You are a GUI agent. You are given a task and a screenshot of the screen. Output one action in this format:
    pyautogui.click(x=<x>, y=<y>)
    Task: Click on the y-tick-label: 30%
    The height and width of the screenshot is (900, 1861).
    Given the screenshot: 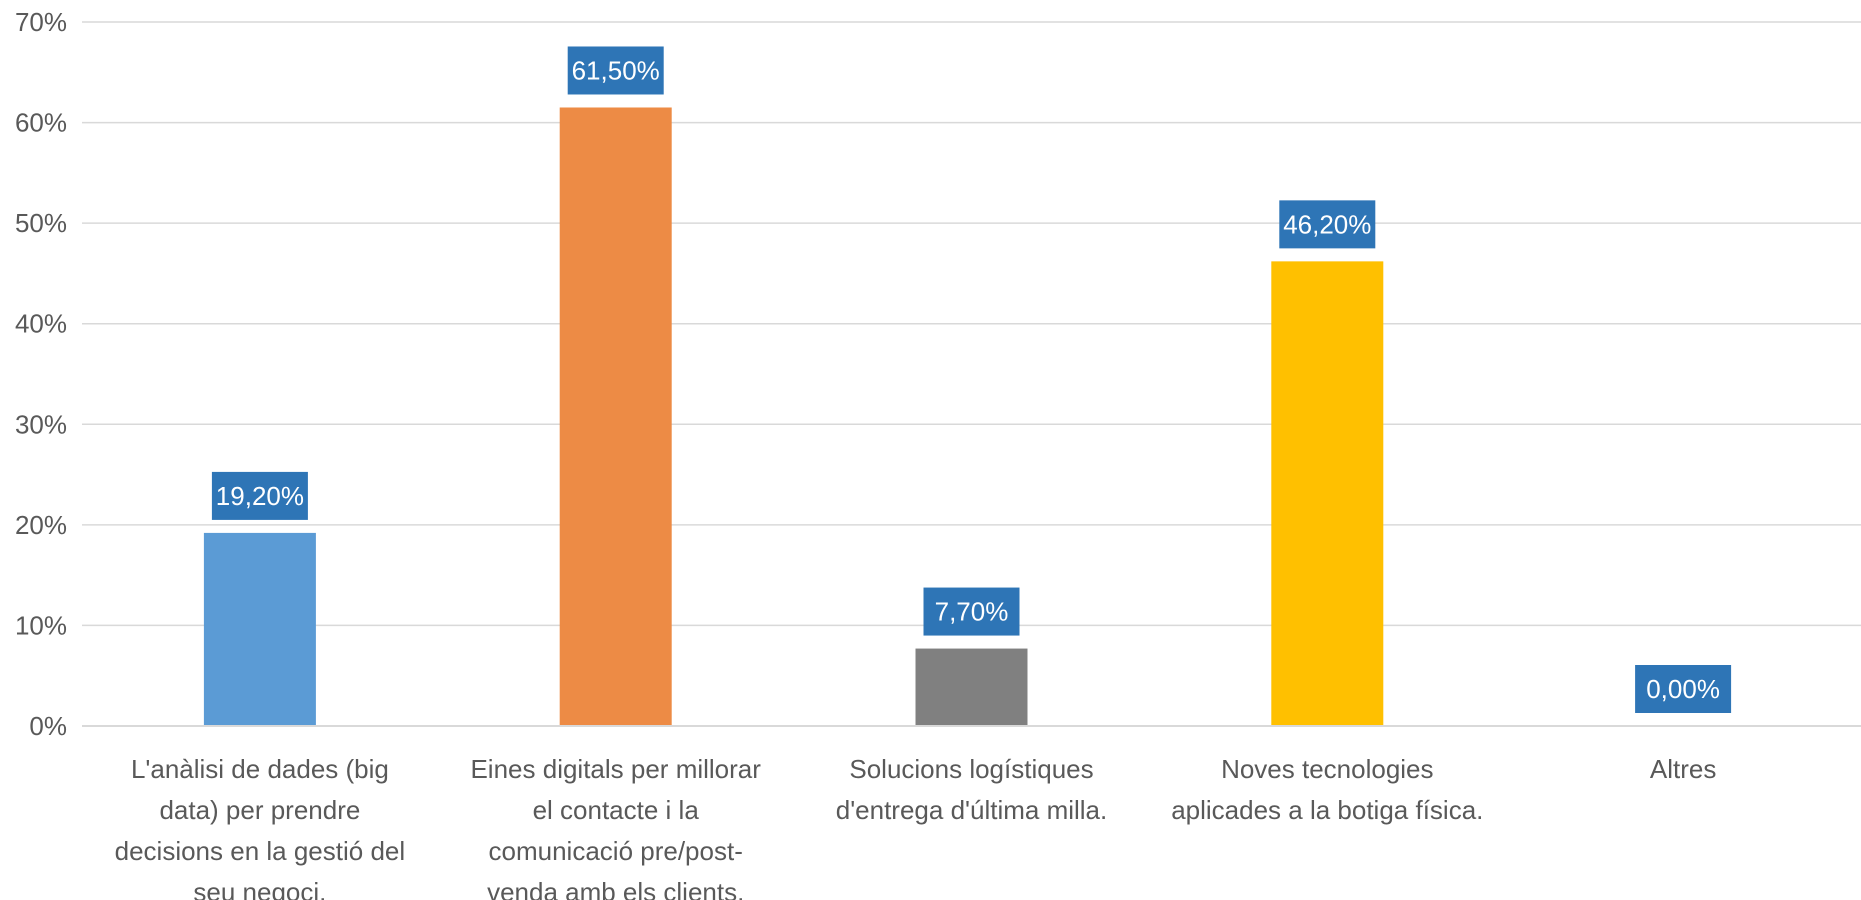 What is the action you would take?
    pyautogui.click(x=41, y=424)
    